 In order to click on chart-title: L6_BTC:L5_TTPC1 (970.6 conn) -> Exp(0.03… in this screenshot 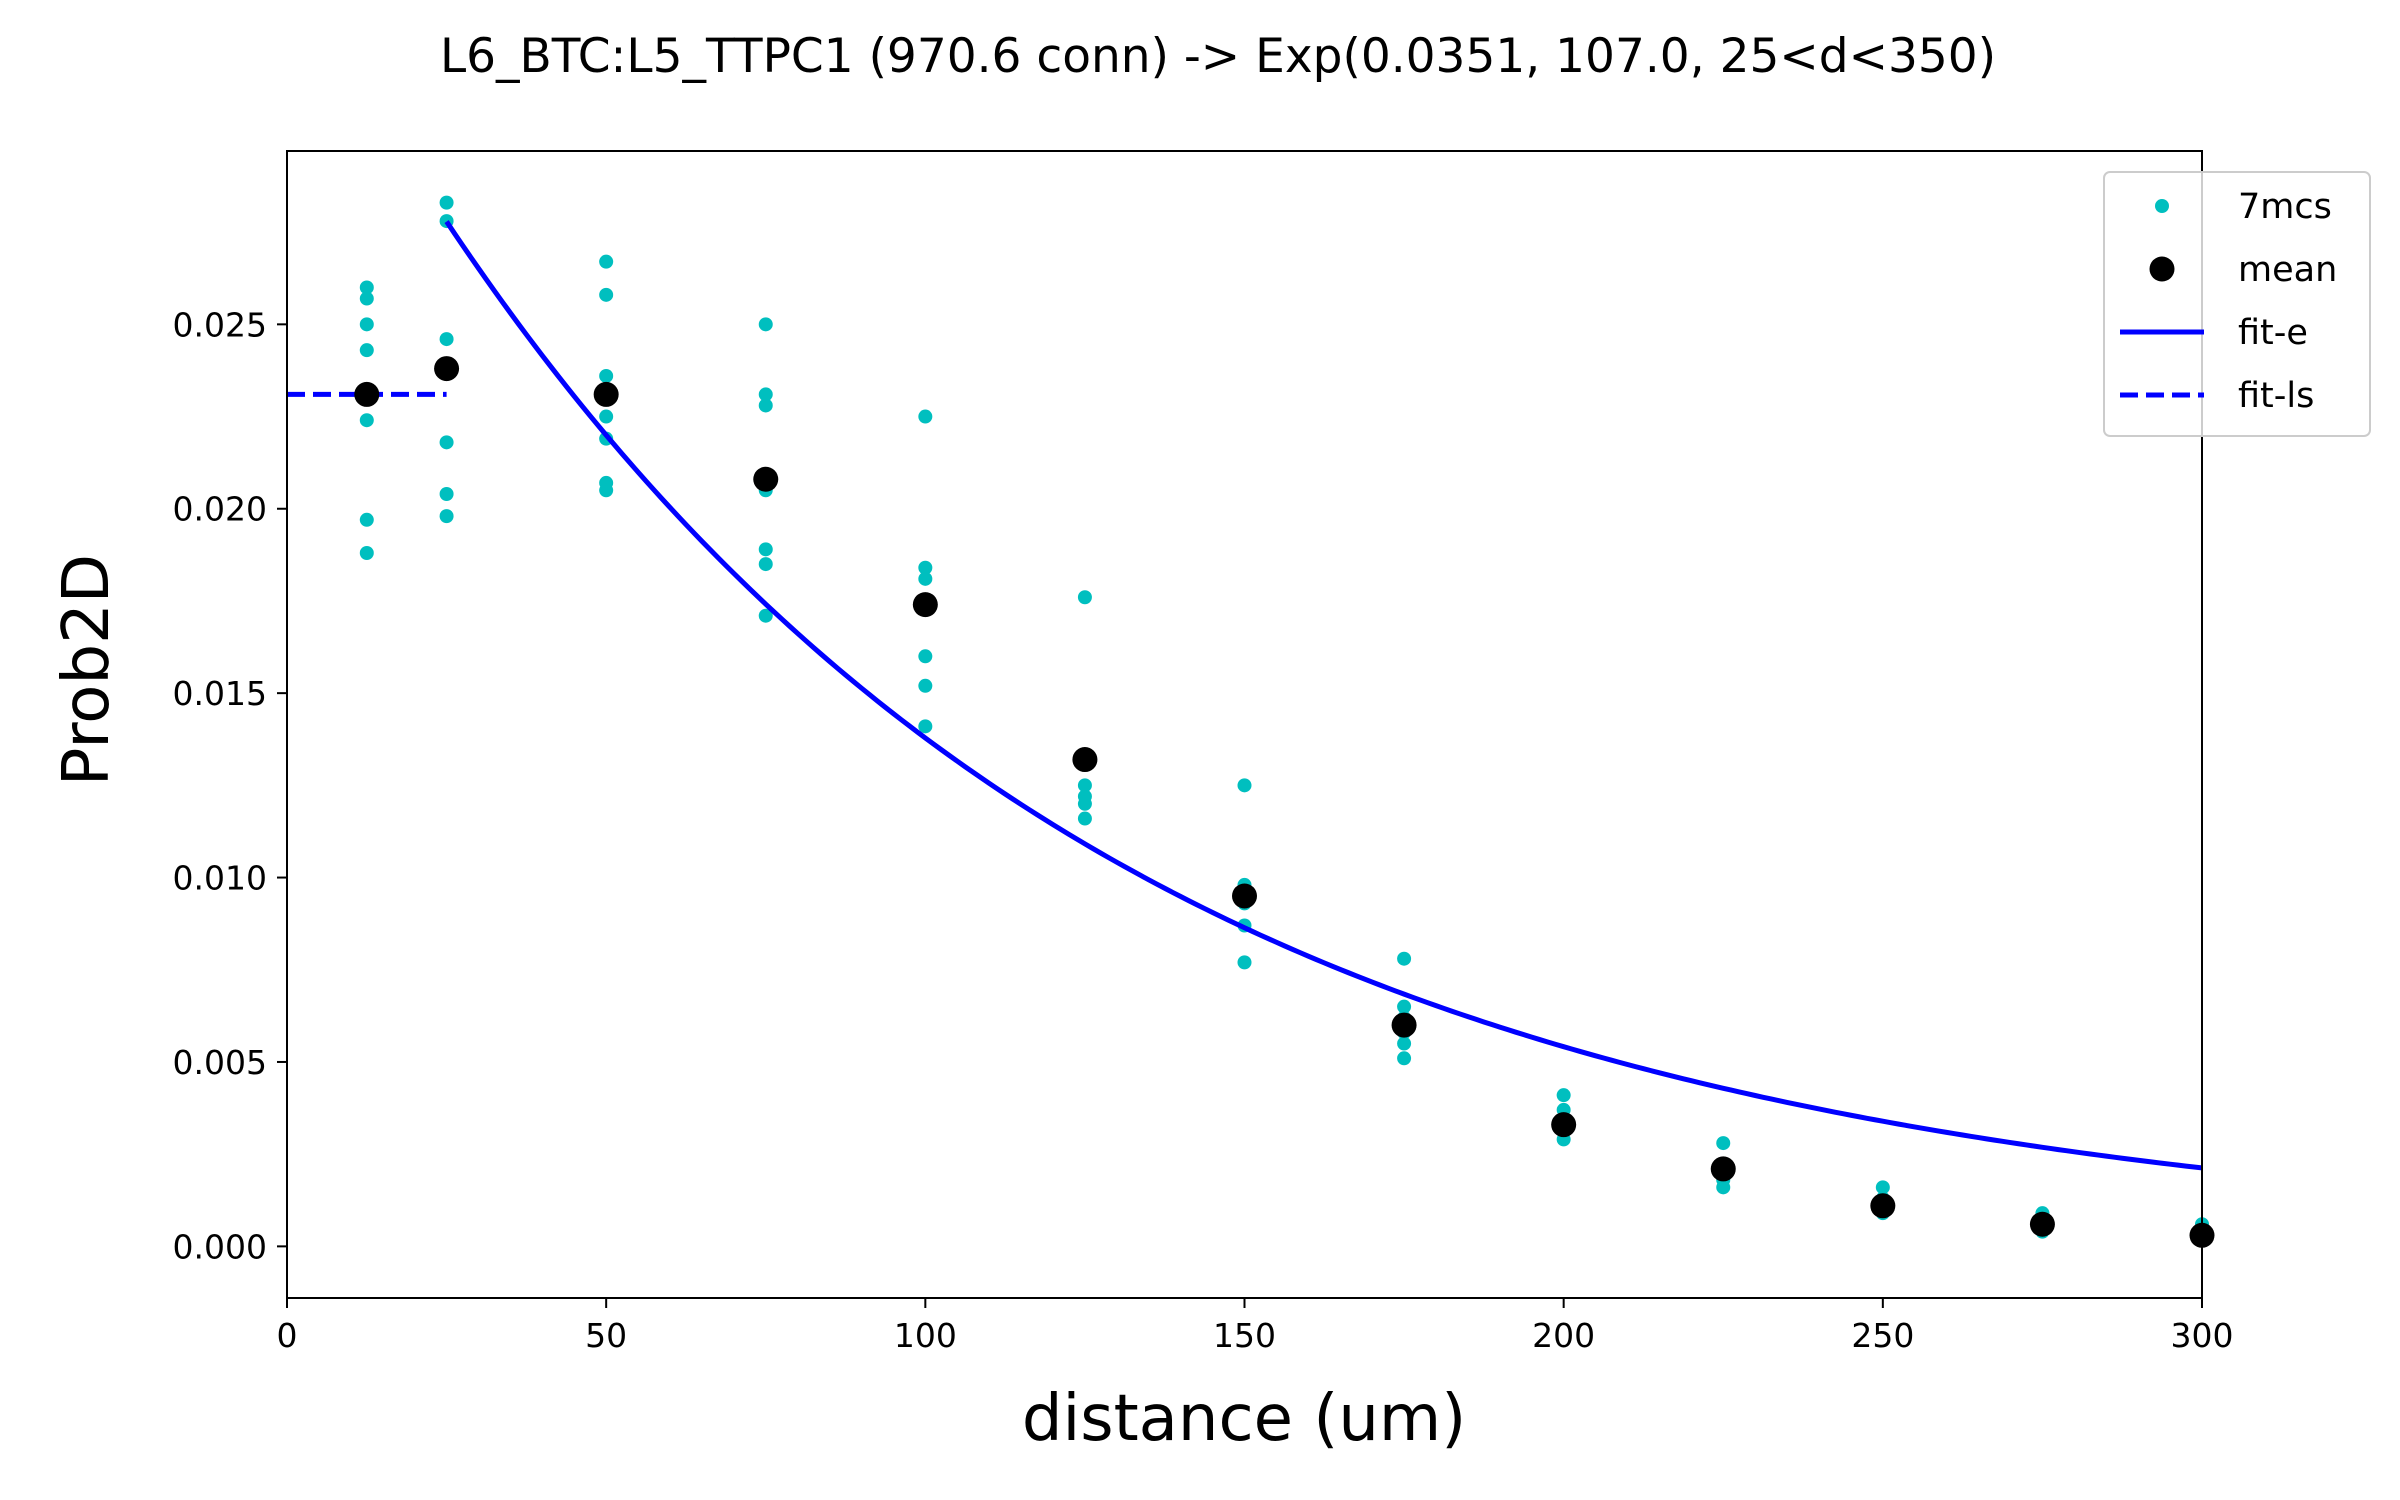, I will do `click(1218, 56)`.